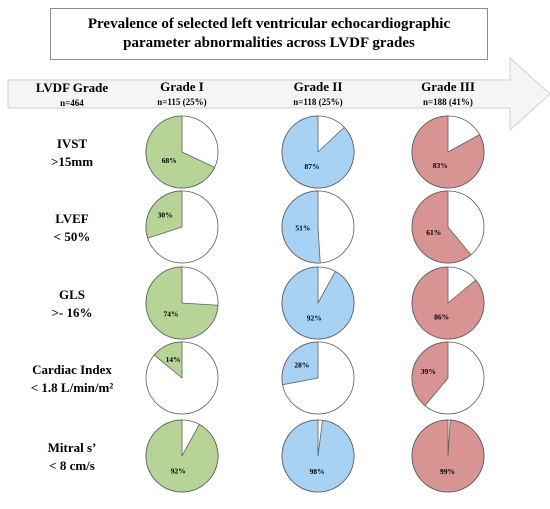 Image resolution: width=550 pixels, height=509 pixels. What do you see at coordinates (72, 465) in the screenshot?
I see `parameter-label-5-line-2: < 8 cm/s` at bounding box center [72, 465].